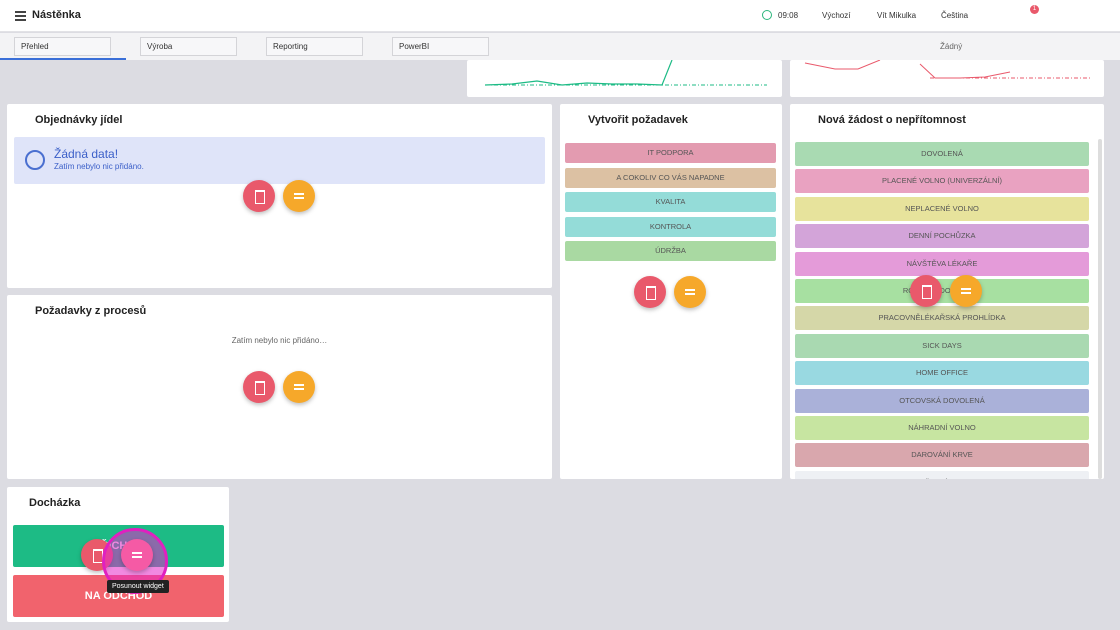 This screenshot has height=630, width=1120. What do you see at coordinates (942, 345) in the screenshot?
I see `list-button: SICK DAYS` at bounding box center [942, 345].